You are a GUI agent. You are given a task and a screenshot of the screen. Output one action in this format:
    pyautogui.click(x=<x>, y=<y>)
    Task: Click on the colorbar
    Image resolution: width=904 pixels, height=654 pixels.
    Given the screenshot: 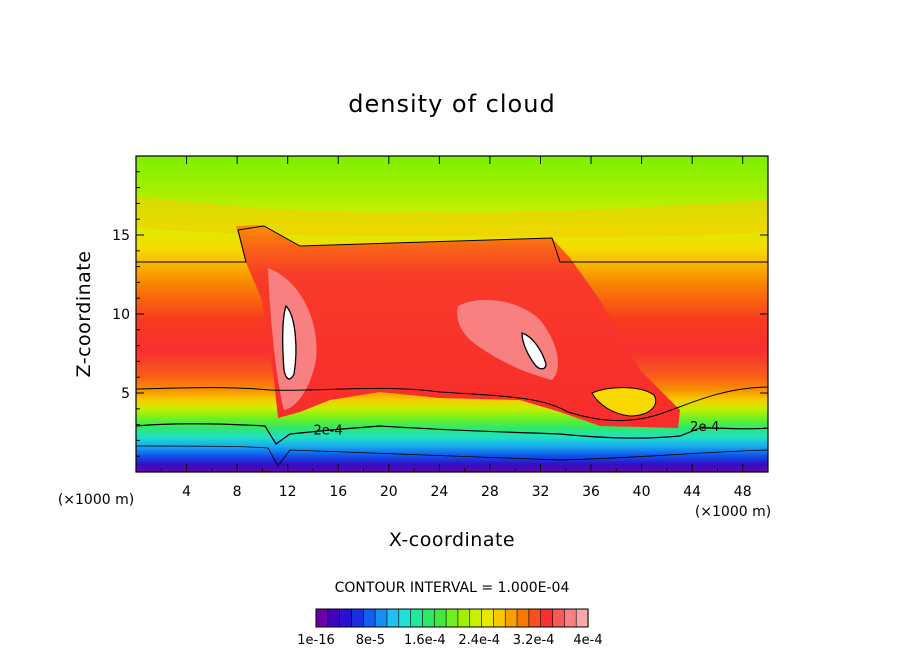 What is the action you would take?
    pyautogui.click(x=452, y=618)
    